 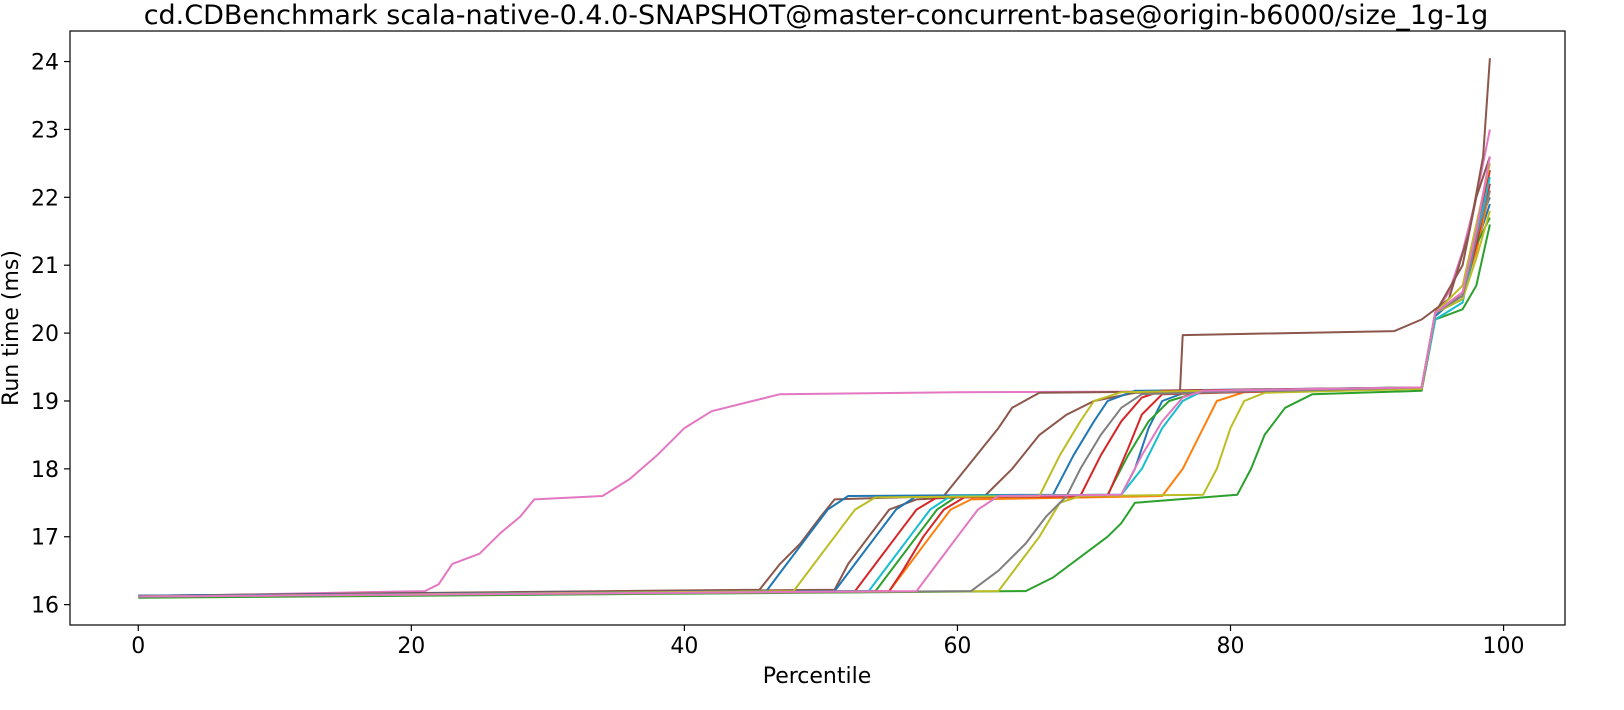 I want to click on y-tick-label: 24, so click(x=45, y=63).